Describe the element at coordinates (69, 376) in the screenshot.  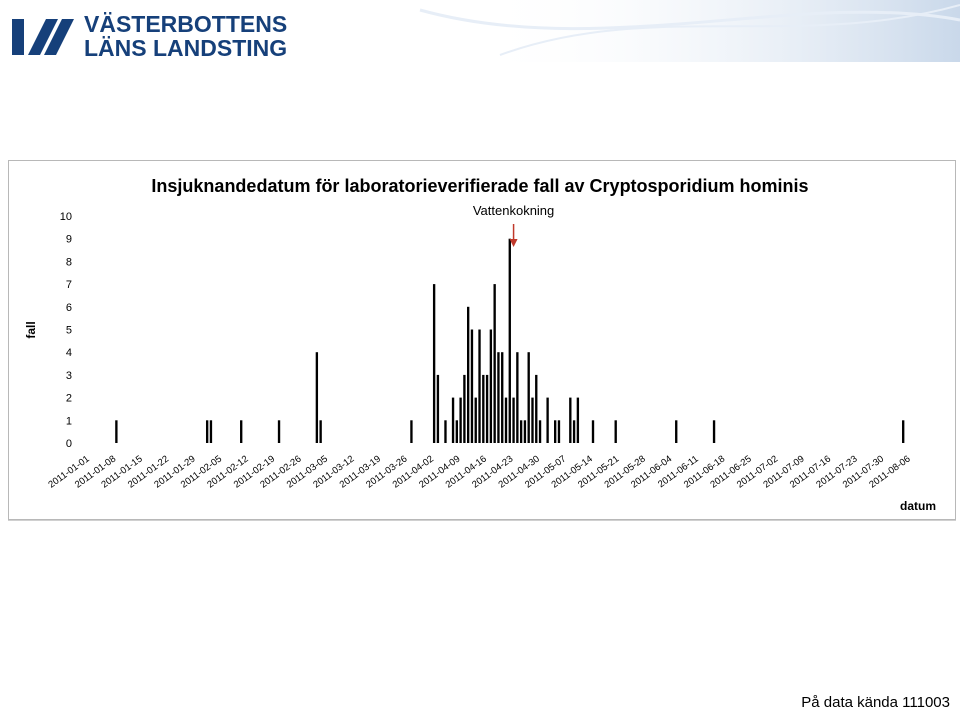
I see `y-tick-label: 3` at that location.